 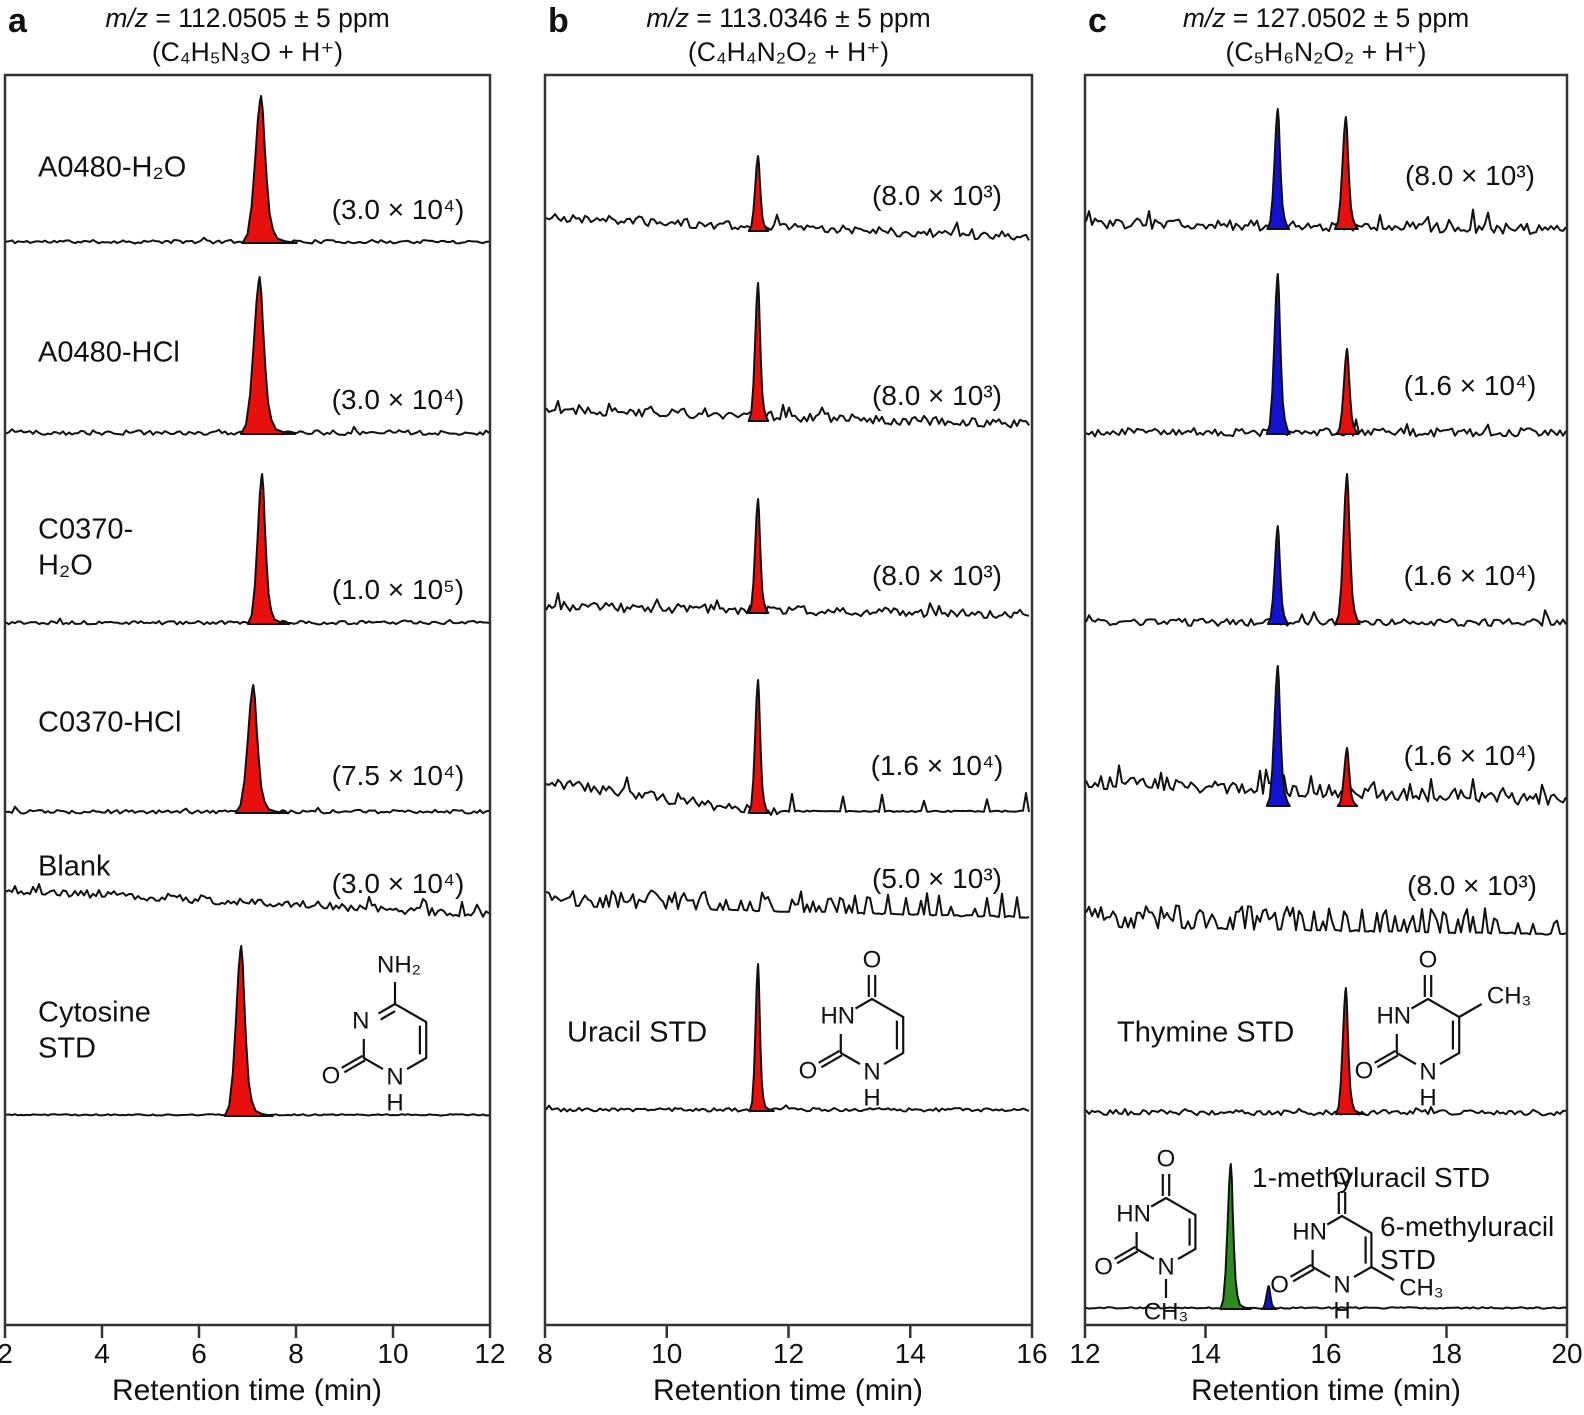 What do you see at coordinates (1567, 1353) in the screenshot?
I see `tick-label: 20` at bounding box center [1567, 1353].